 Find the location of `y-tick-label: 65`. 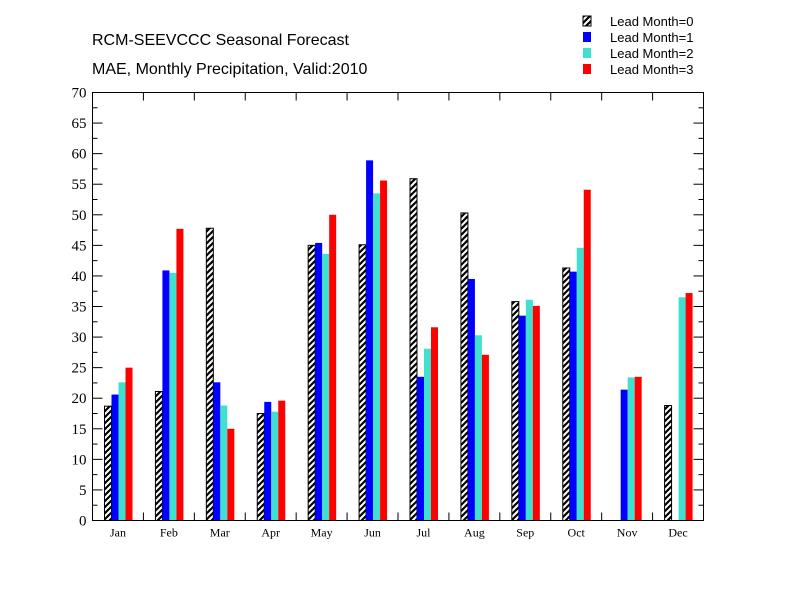

y-tick-label: 65 is located at coordinates (79, 124).